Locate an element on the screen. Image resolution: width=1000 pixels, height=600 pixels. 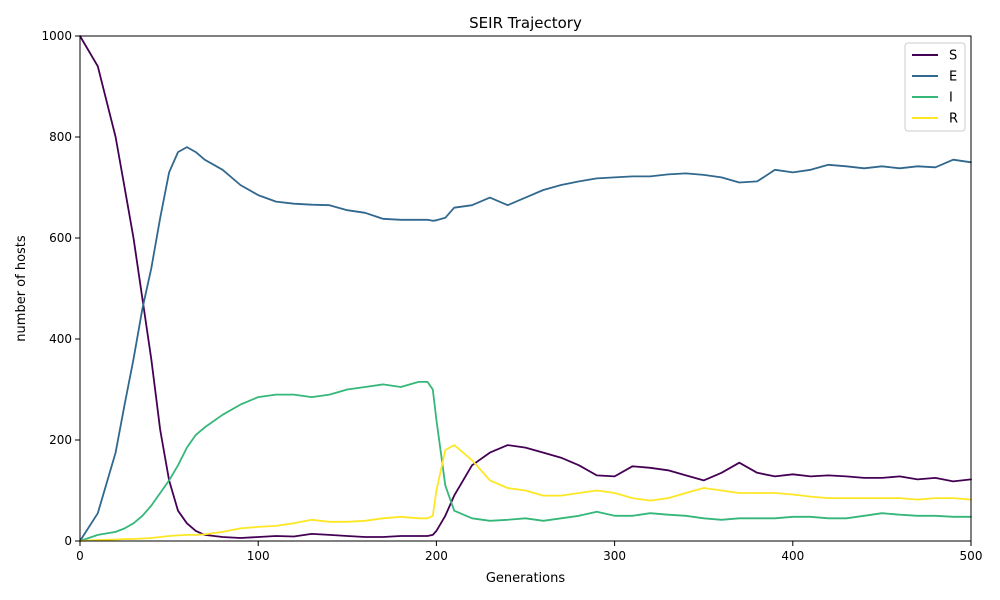
legend-label-S: S is located at coordinates (953, 56).